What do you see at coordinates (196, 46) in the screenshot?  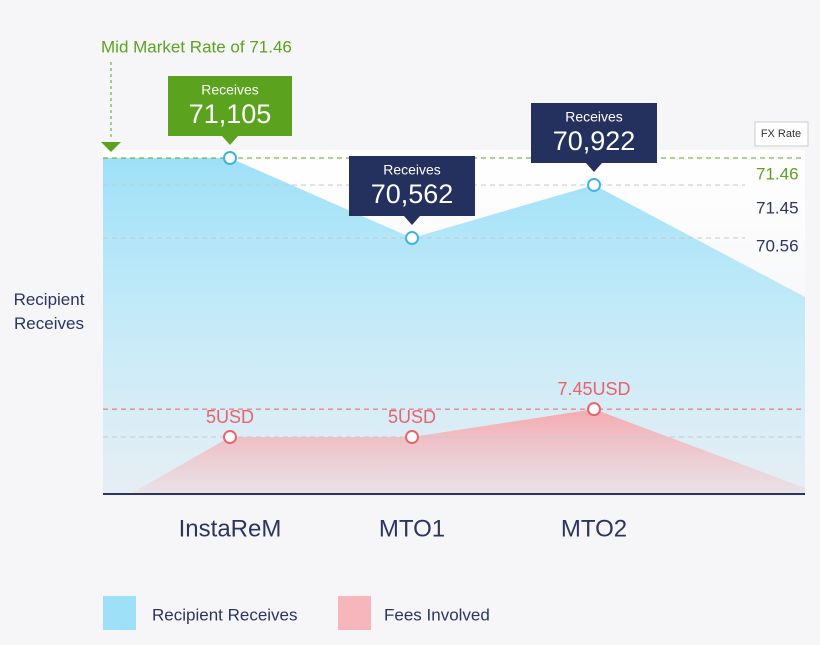 I see `annotation: Mid Market Rate of 71.46` at bounding box center [196, 46].